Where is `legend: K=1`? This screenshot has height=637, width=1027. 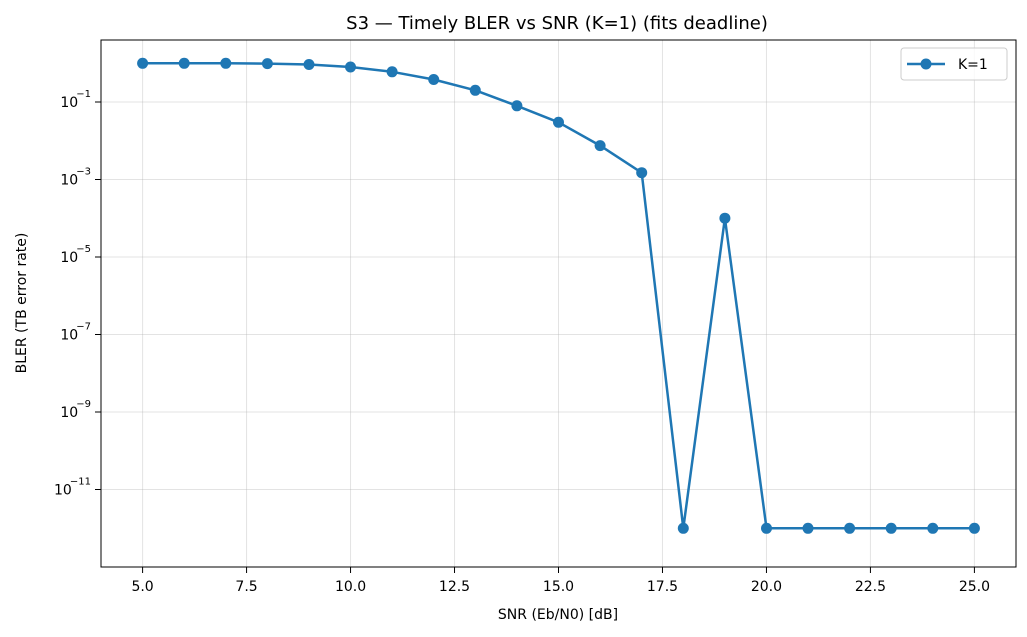
legend: K=1 is located at coordinates (954, 64).